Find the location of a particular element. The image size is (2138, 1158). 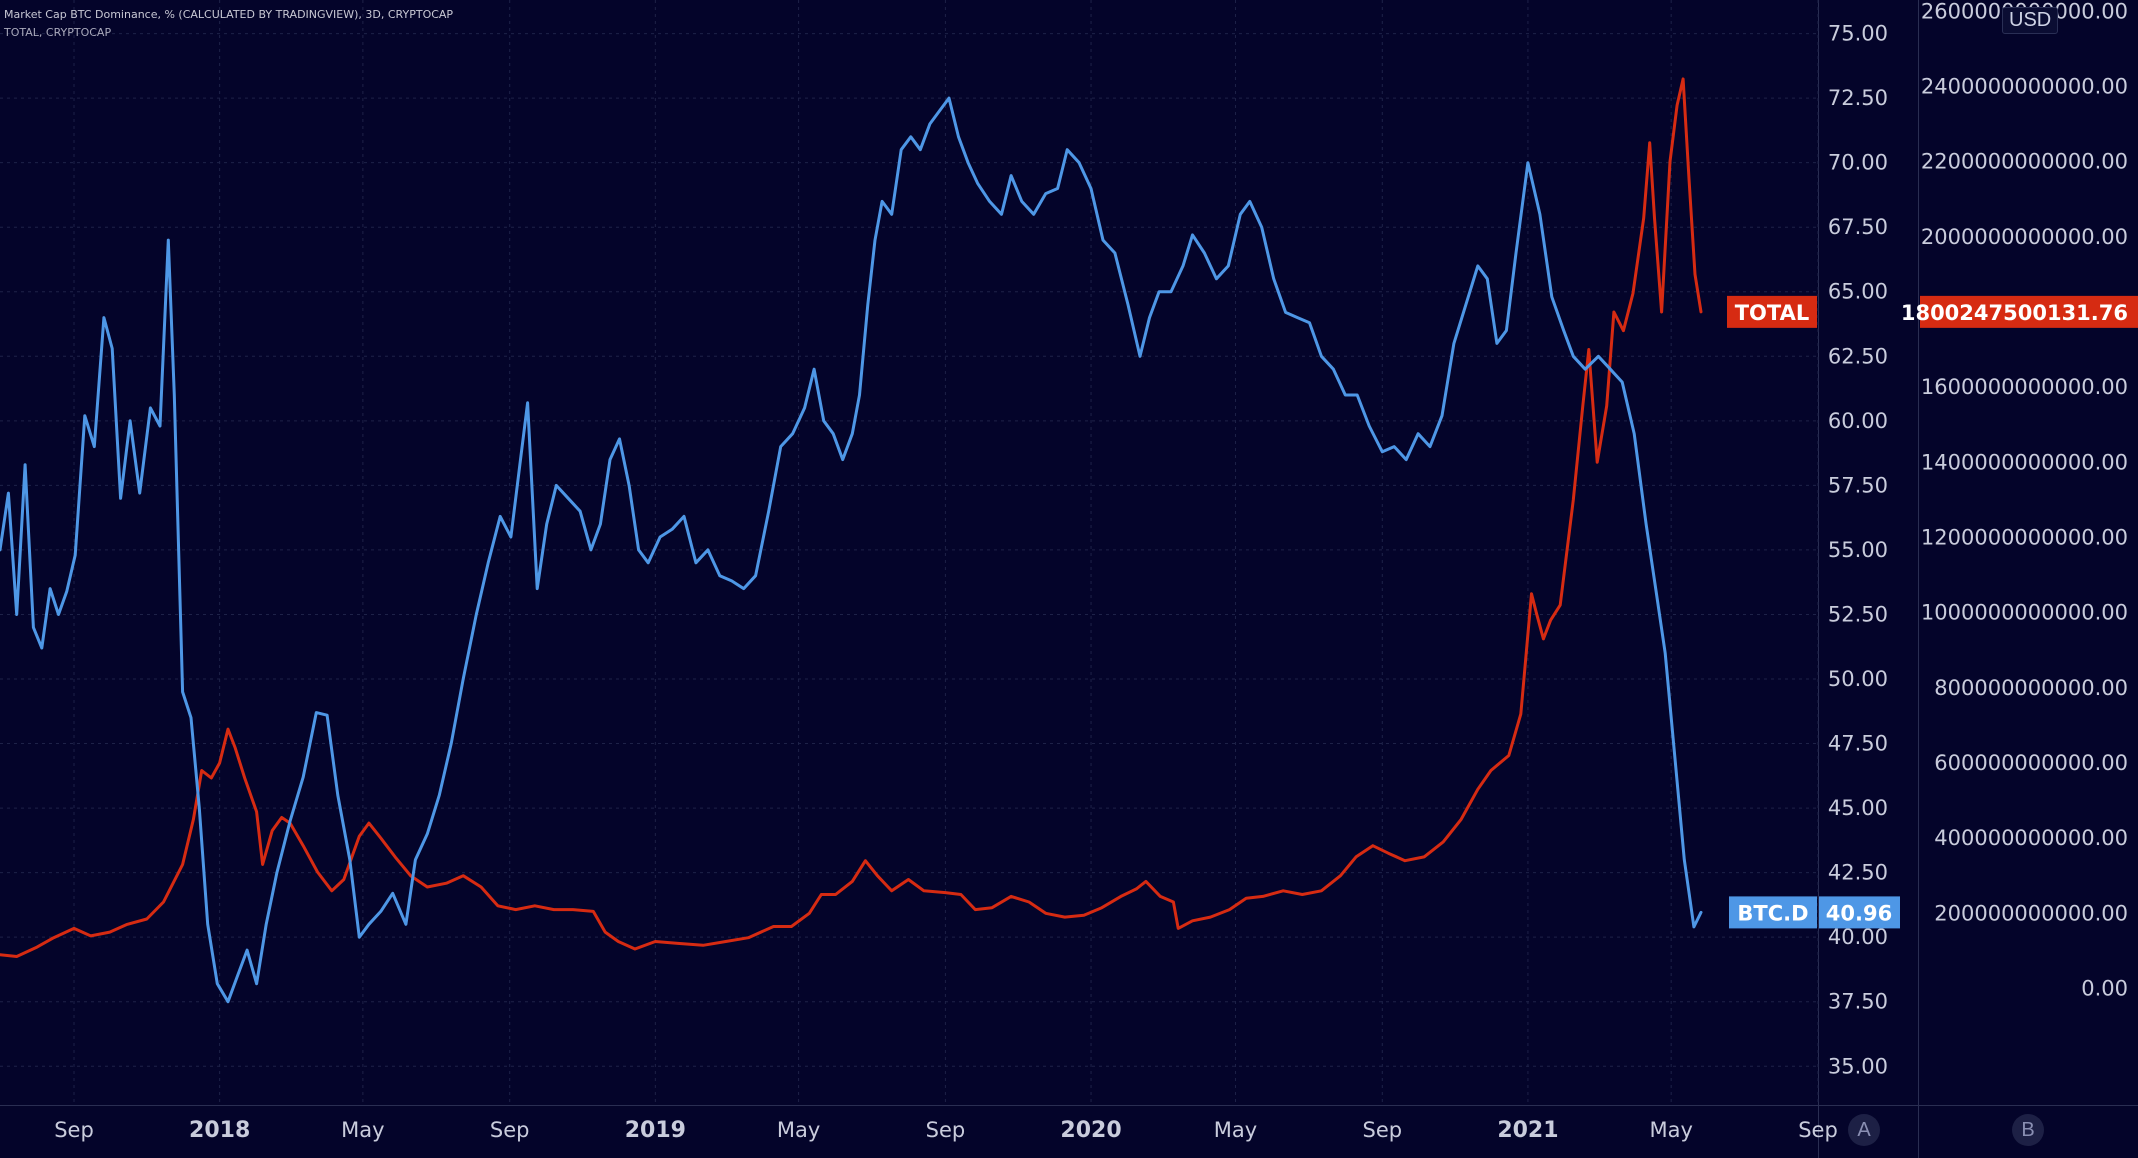

axis-a-tick-label: 67.50 is located at coordinates (1858, 227).